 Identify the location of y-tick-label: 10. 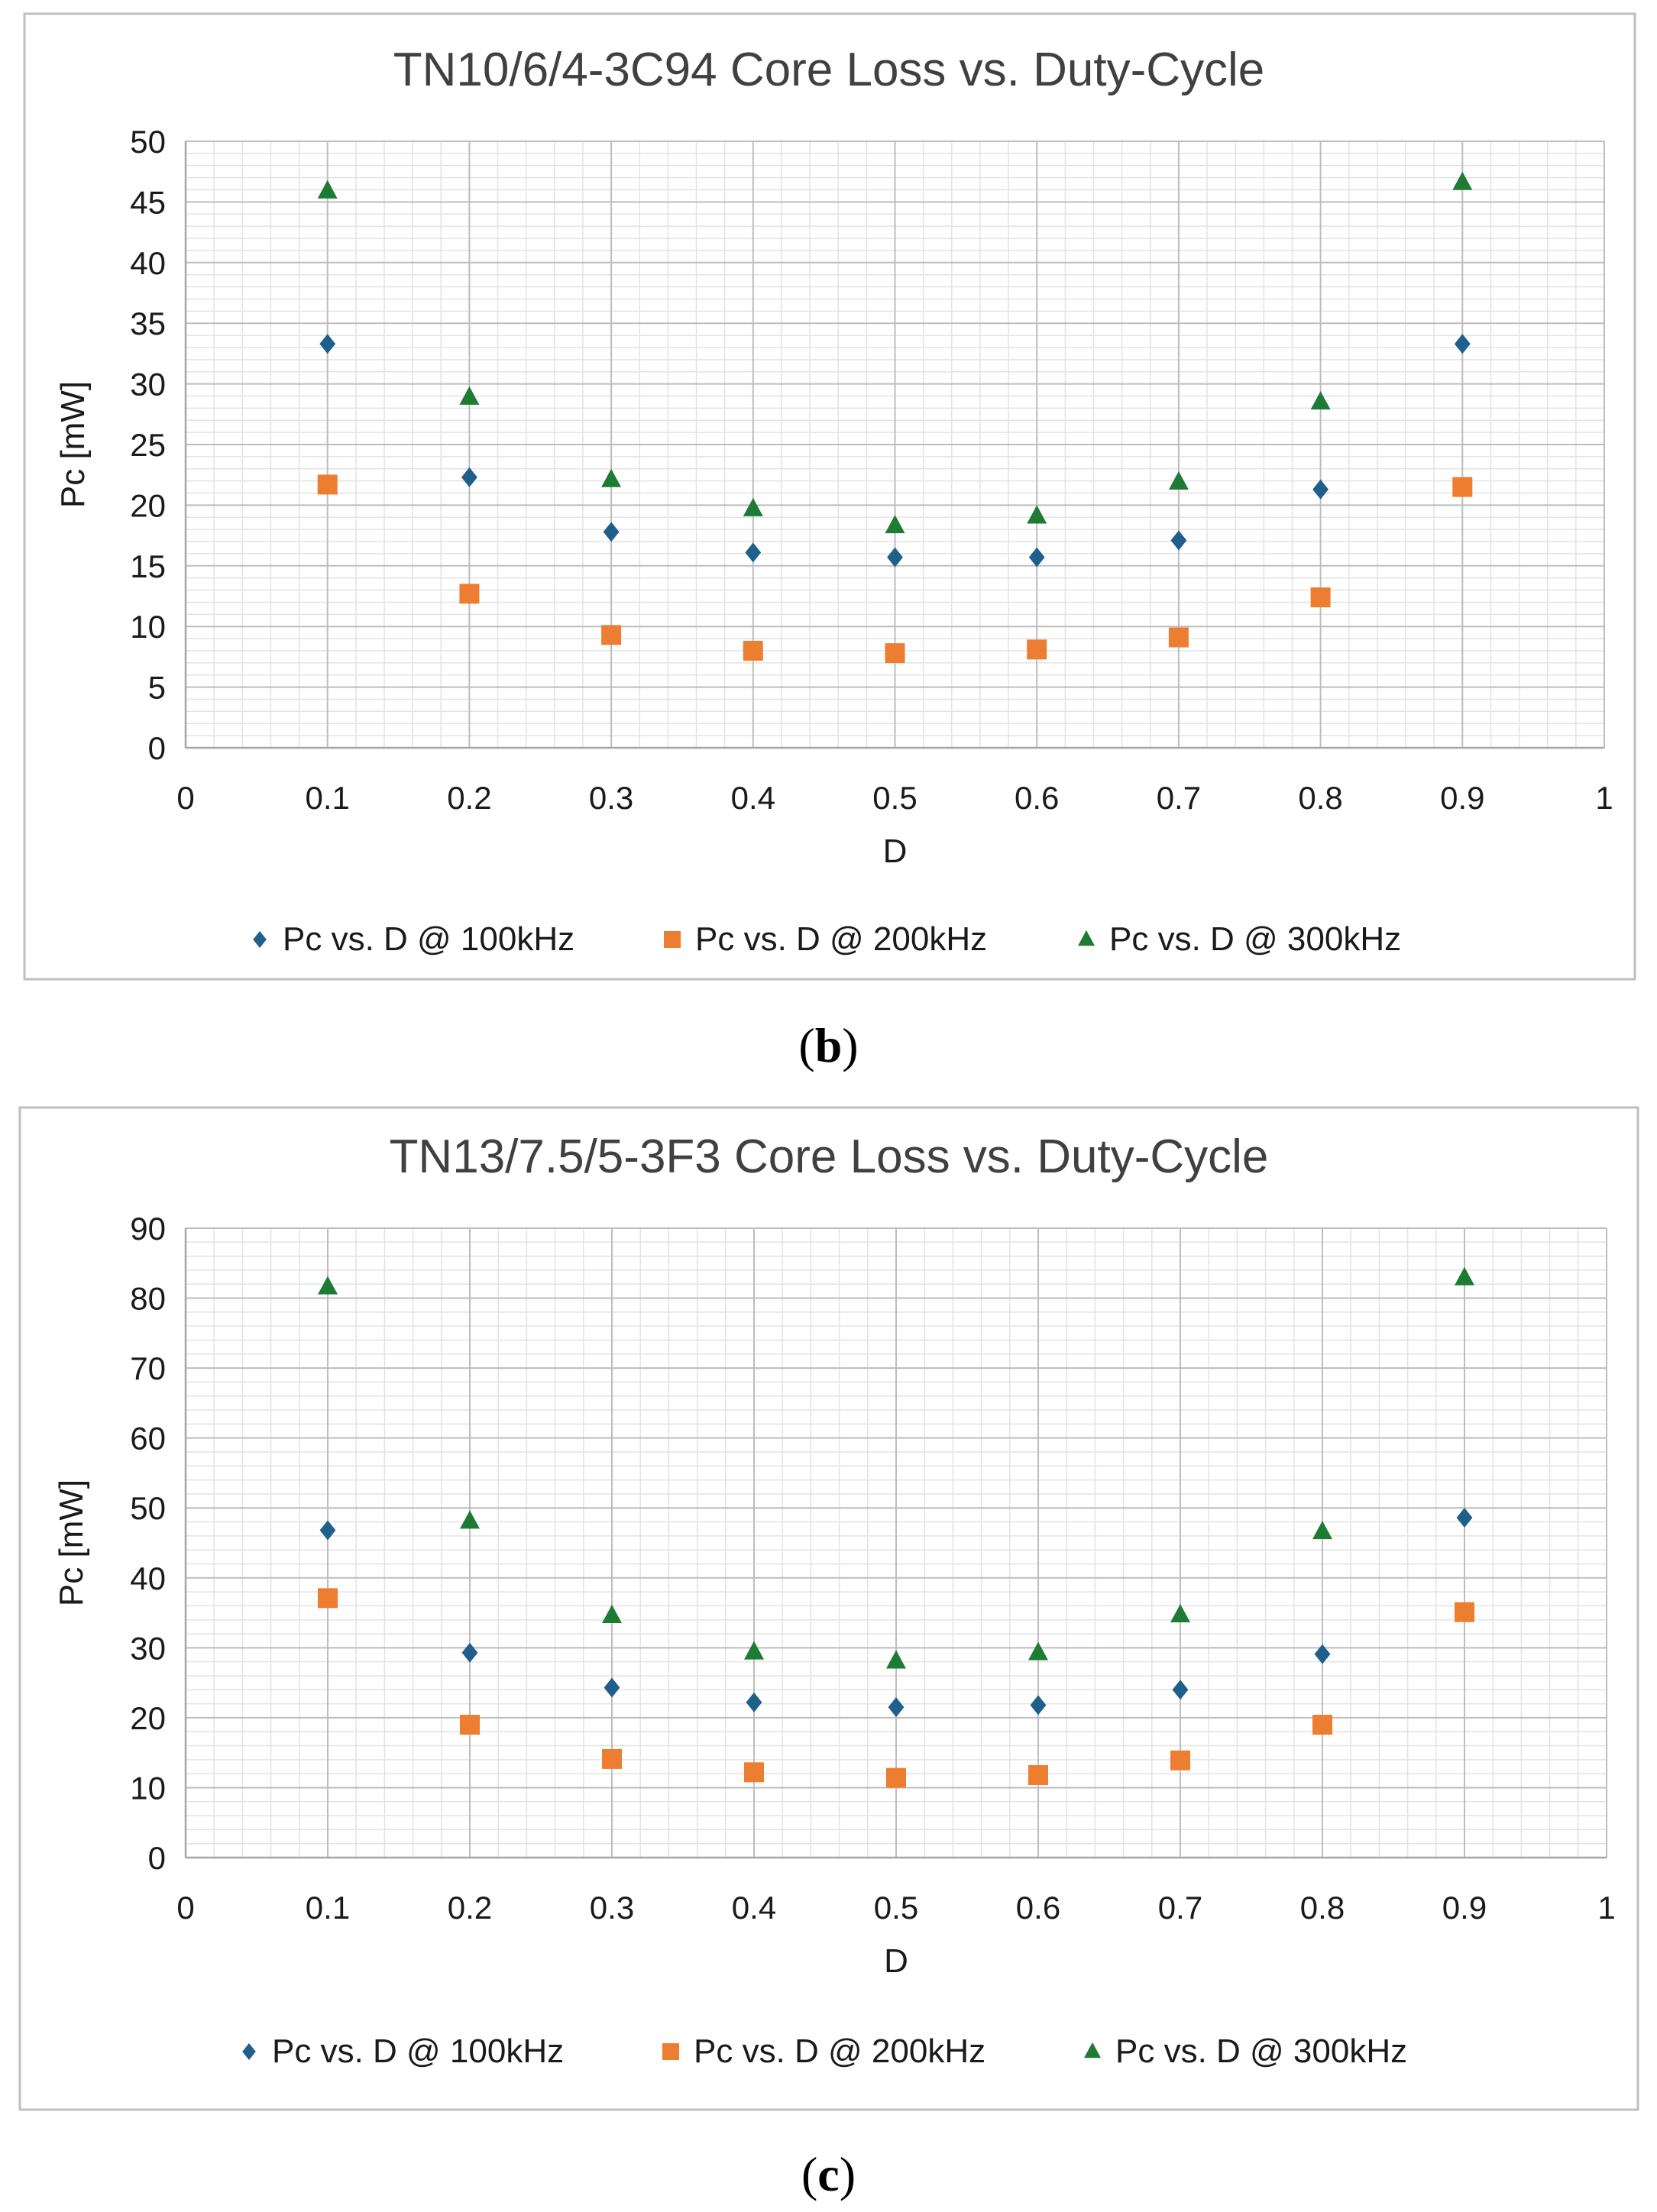
(148, 1788).